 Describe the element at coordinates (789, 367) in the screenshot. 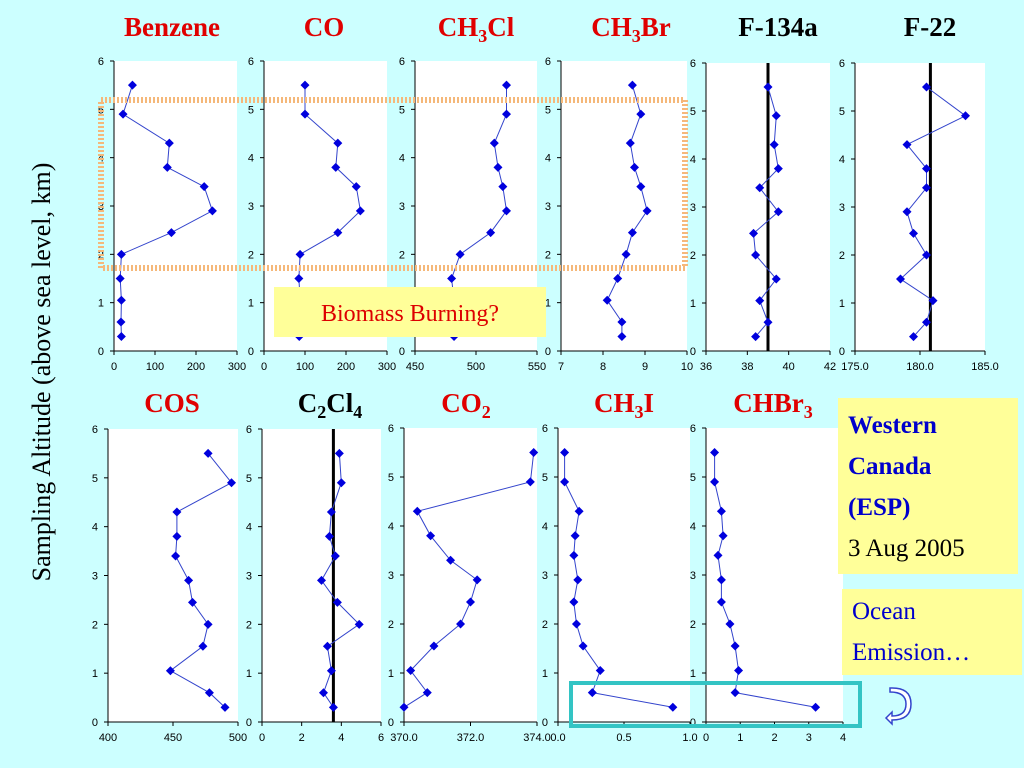

I see `x-tick-label: 40` at that location.